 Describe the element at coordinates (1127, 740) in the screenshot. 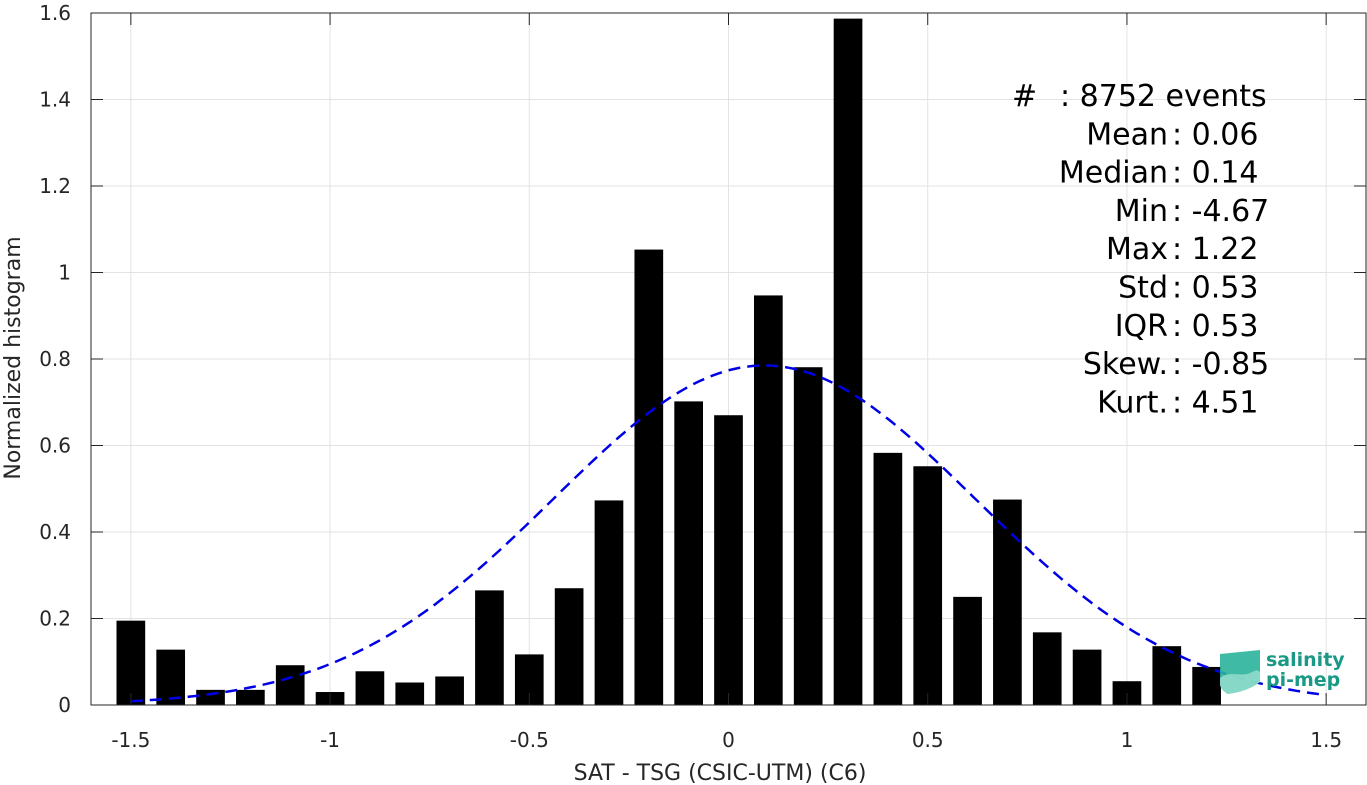

I see `x-tick-label: 1` at that location.